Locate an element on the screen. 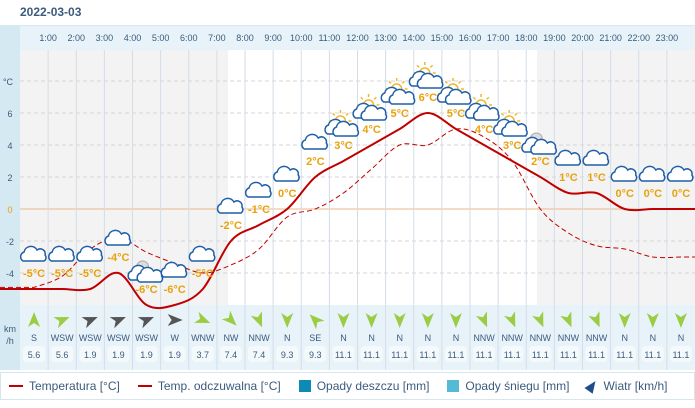  temperature-label: 4°C is located at coordinates (371, 130).